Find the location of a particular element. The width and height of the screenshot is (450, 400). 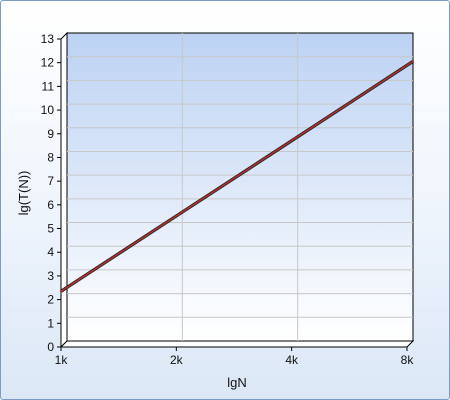

x-axis-label: lgN is located at coordinates (237, 382).